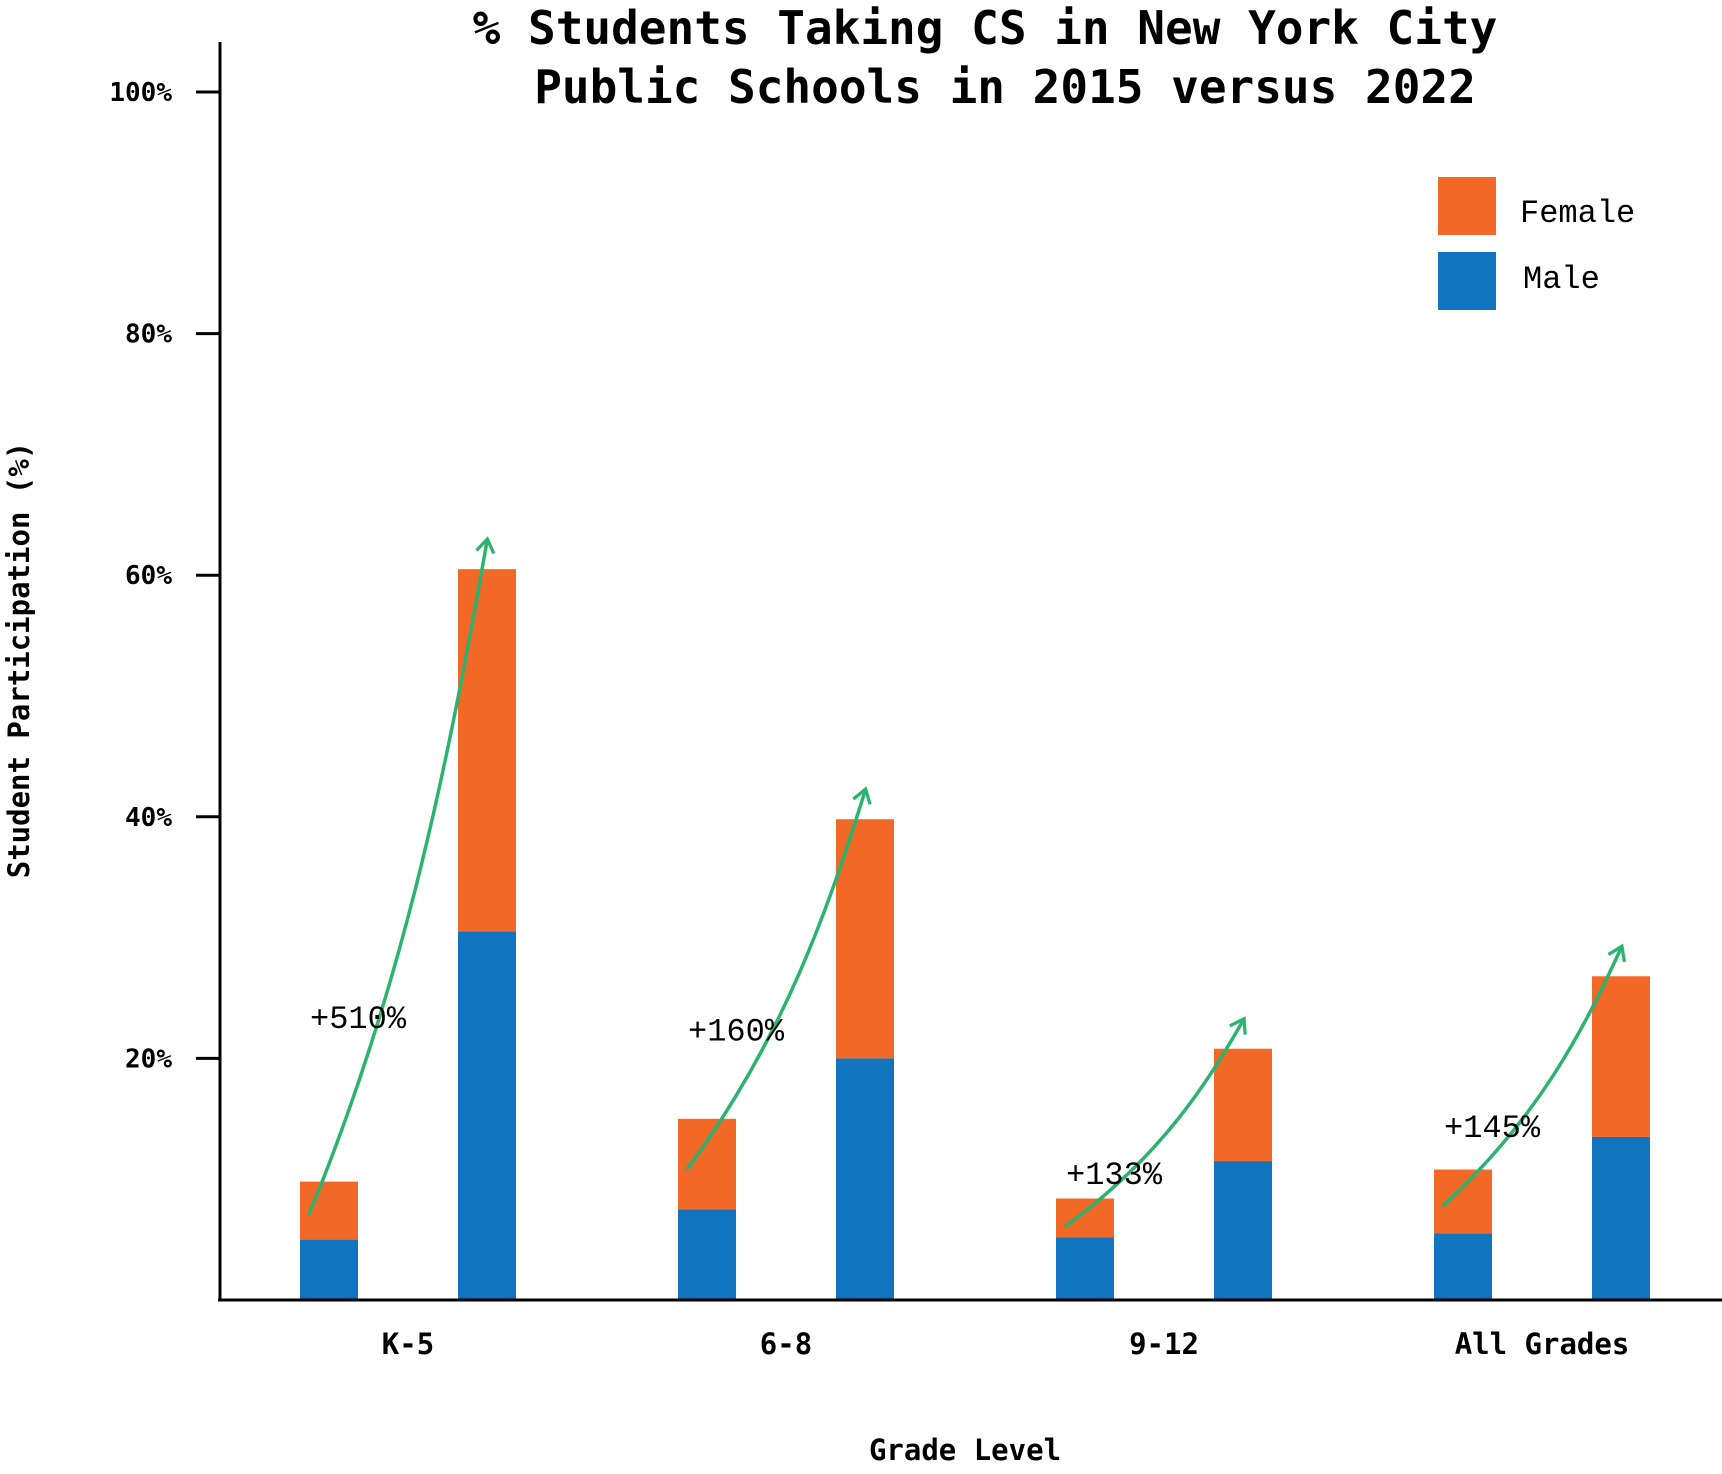  I want to click on chart-title-line-1: % Students Taking CS in New York City, so click(985, 28).